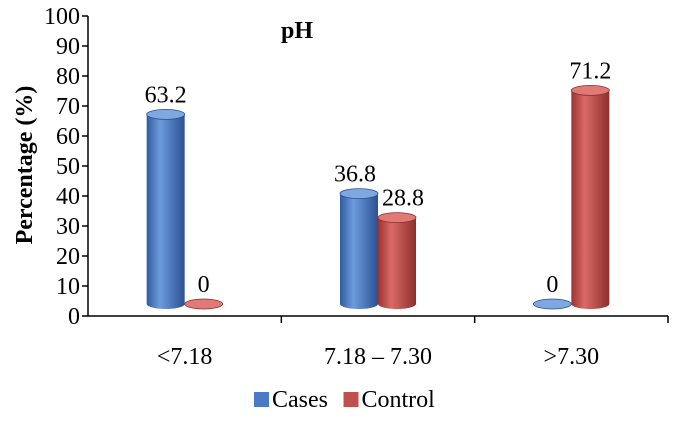 The image size is (673, 428). I want to click on legend: Cases Control, so click(344, 400).